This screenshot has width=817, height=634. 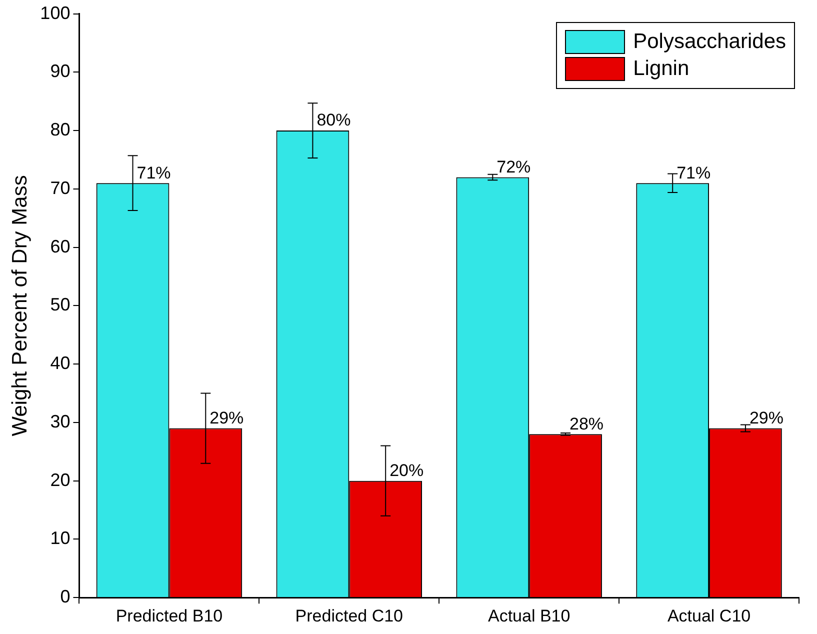 I want to click on x-tick-label: Predicted B10, so click(x=169, y=616).